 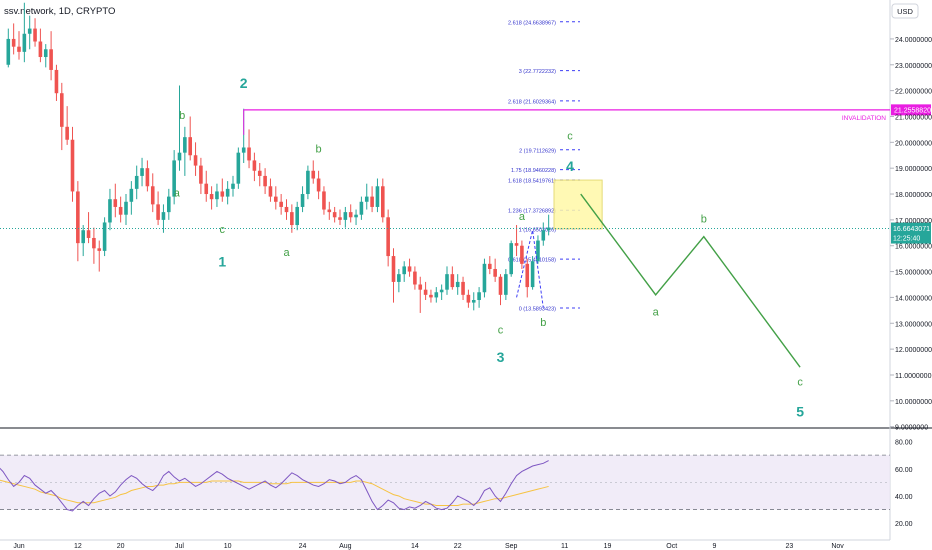 What do you see at coordinates (913, 273) in the screenshot?
I see `price-tick-label: 15.0000000` at bounding box center [913, 273].